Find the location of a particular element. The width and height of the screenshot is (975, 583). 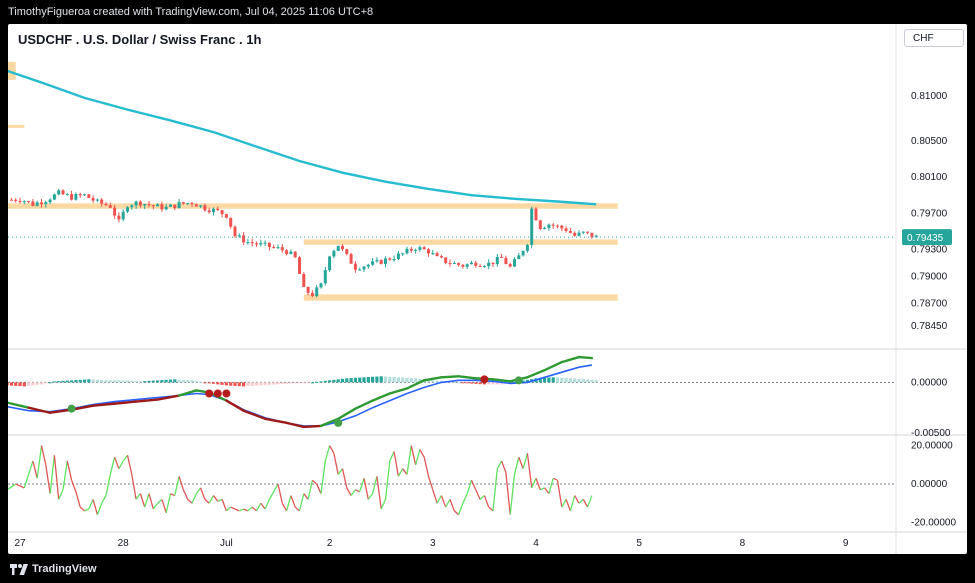

time-tick-label: 3 is located at coordinates (433, 543).